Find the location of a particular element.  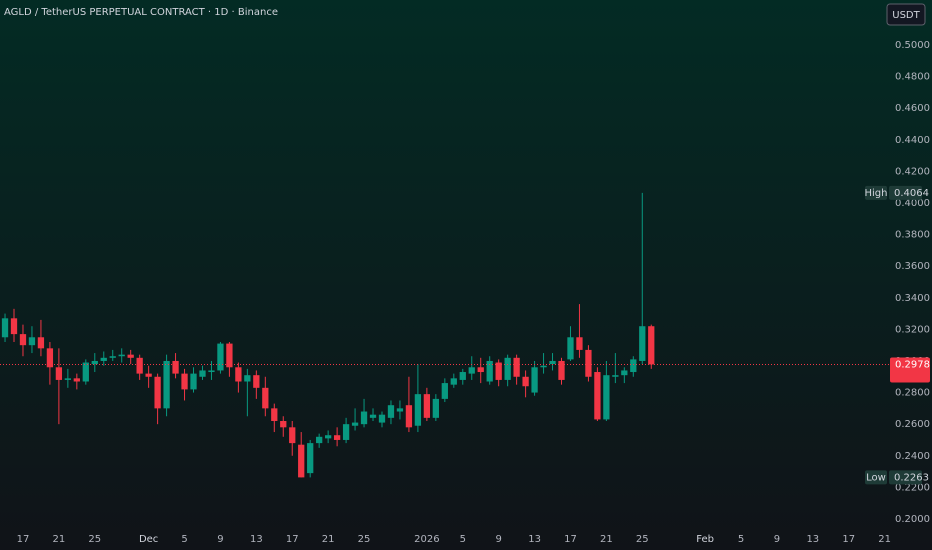

high_marker-value-box is located at coordinates (905, 192).